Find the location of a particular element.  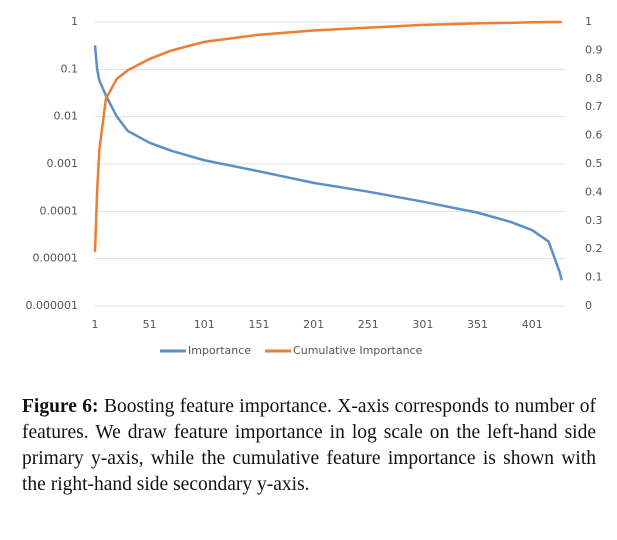

y2-tick-label: 0.9 is located at coordinates (594, 49).